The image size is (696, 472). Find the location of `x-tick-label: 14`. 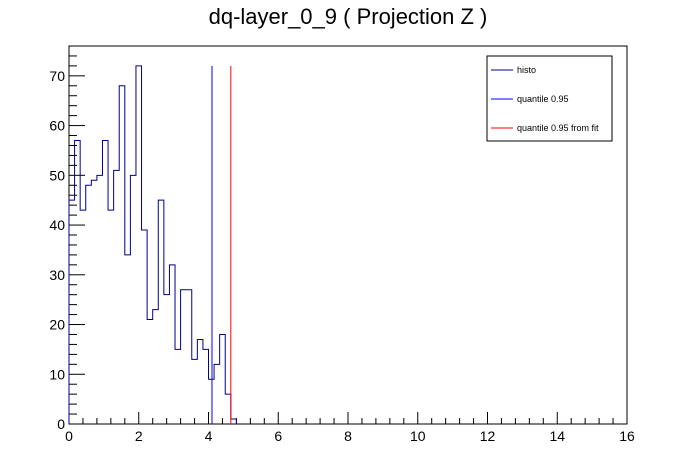

x-tick-label: 14 is located at coordinates (557, 436).